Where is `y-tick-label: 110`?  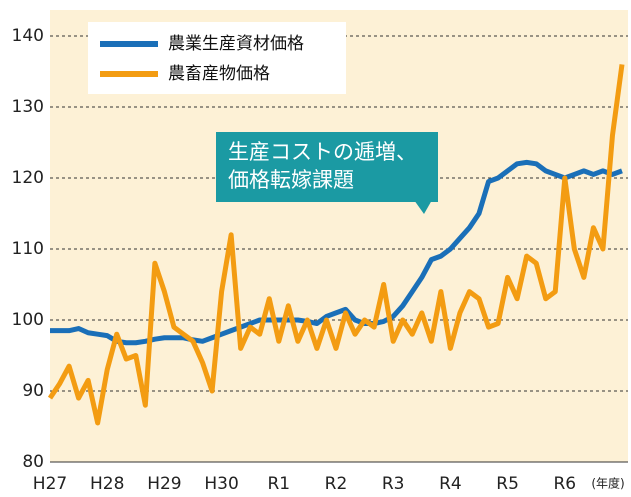
y-tick-label: 110 is located at coordinates (28, 249).